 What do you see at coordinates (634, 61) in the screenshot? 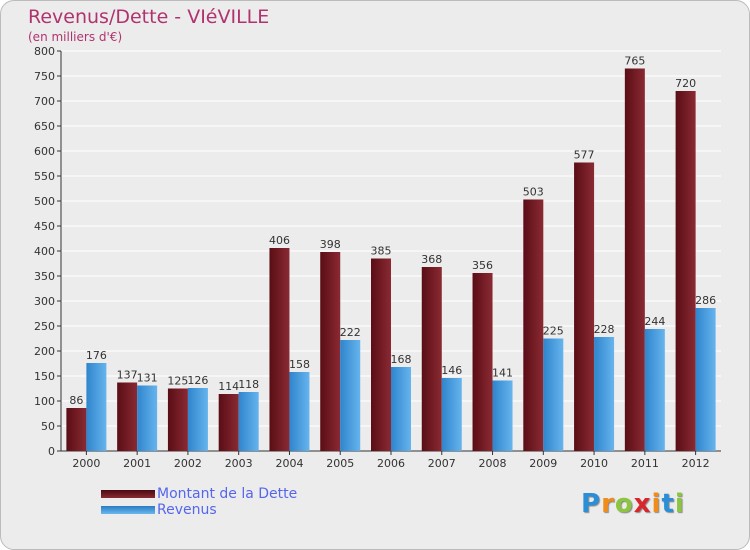
I see `data-label-dette-2011: 765` at bounding box center [634, 61].